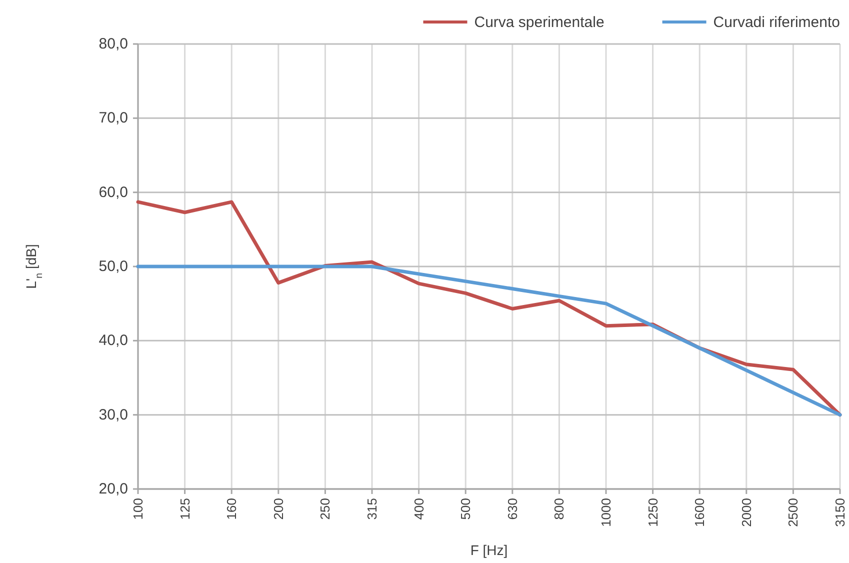 The image size is (849, 563). What do you see at coordinates (372, 509) in the screenshot?
I see `x-tick-label: 315` at bounding box center [372, 509].